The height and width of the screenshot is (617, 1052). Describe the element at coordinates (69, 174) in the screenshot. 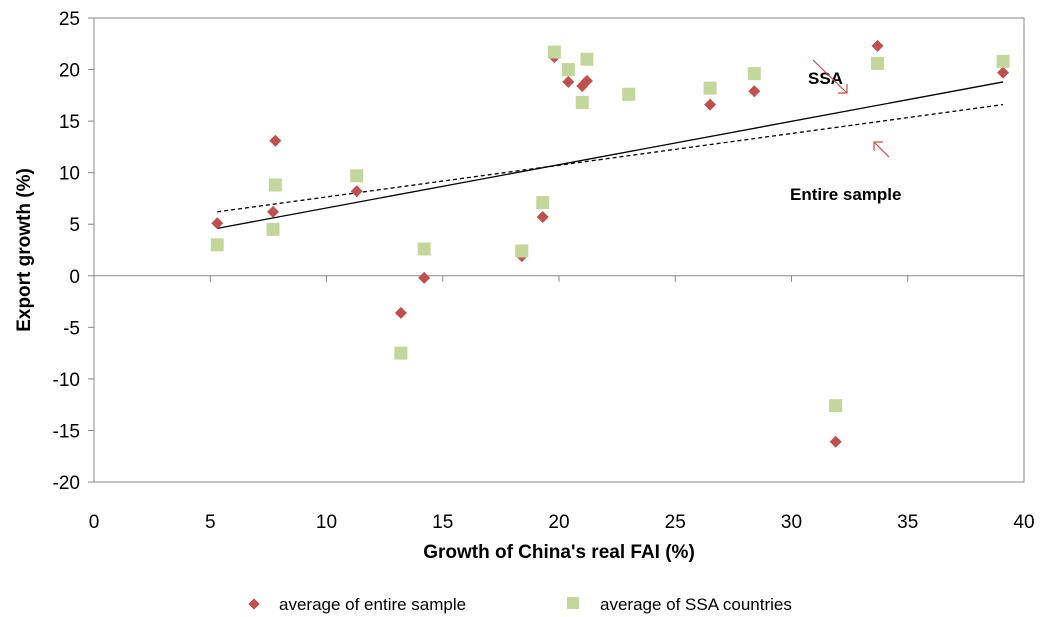

I see `y-tick-label: 10` at that location.